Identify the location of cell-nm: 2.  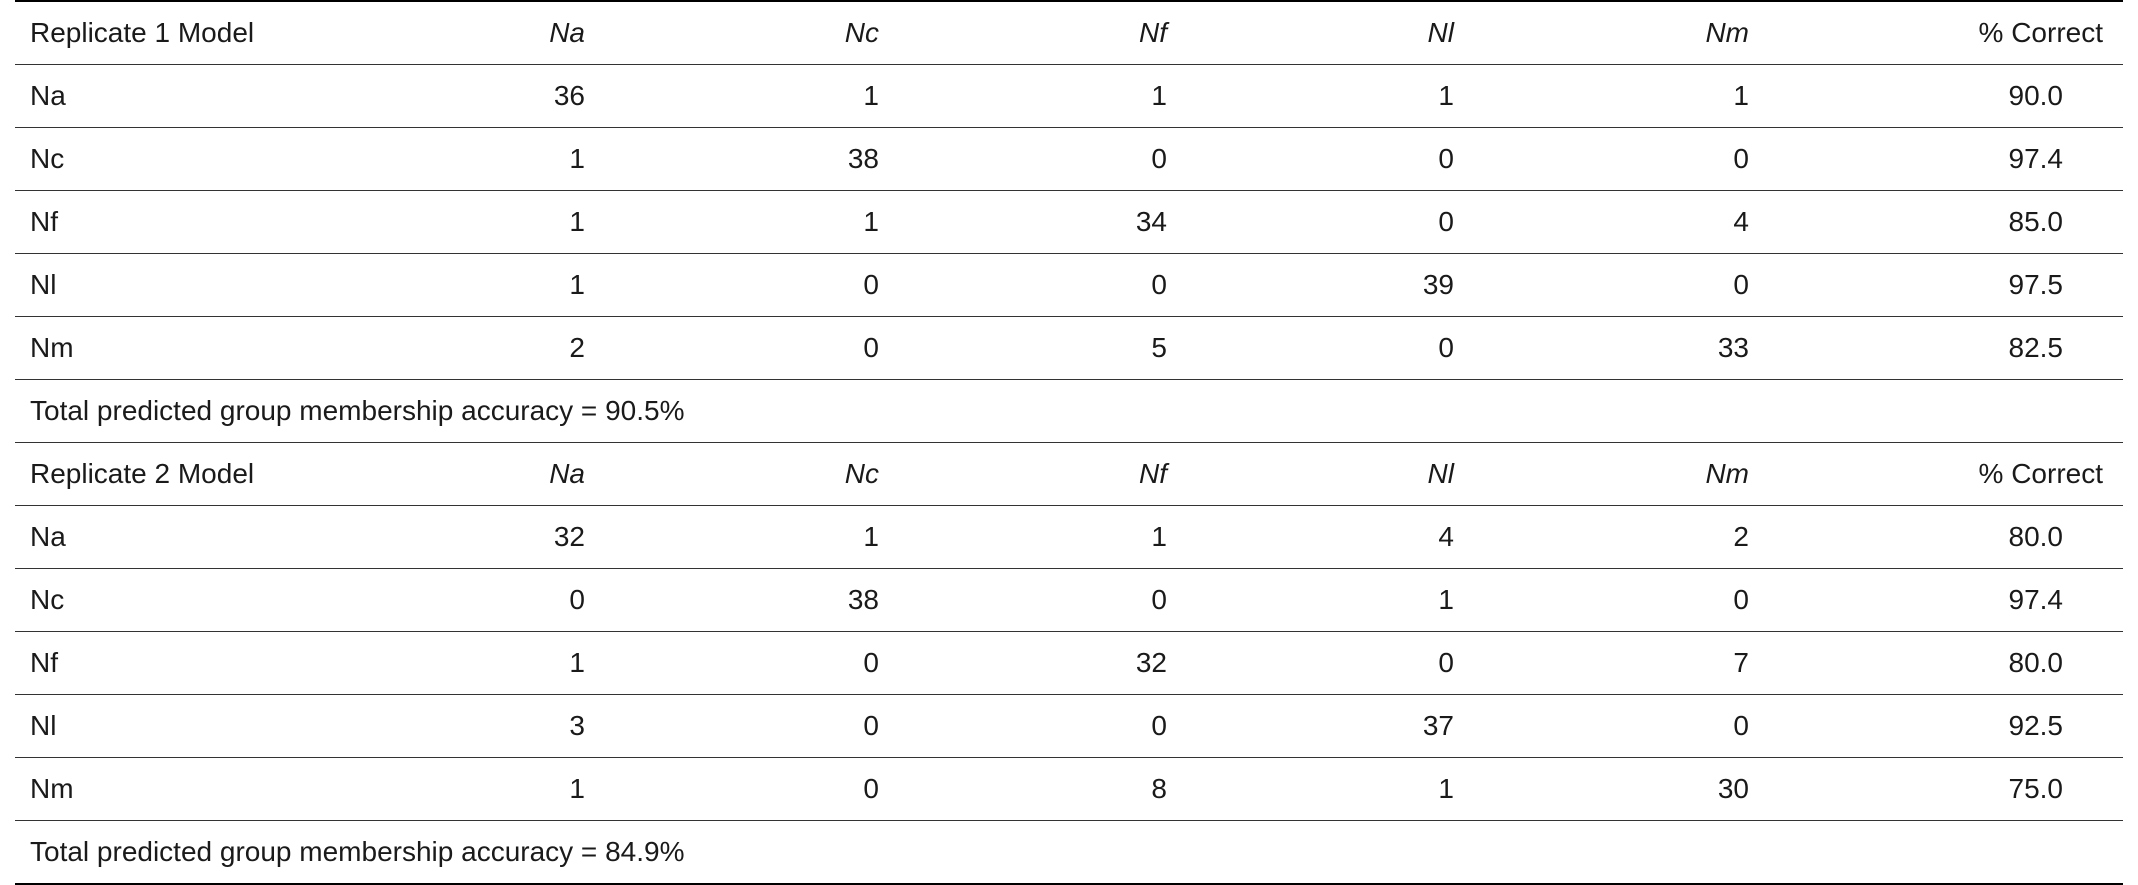
(1601, 537).